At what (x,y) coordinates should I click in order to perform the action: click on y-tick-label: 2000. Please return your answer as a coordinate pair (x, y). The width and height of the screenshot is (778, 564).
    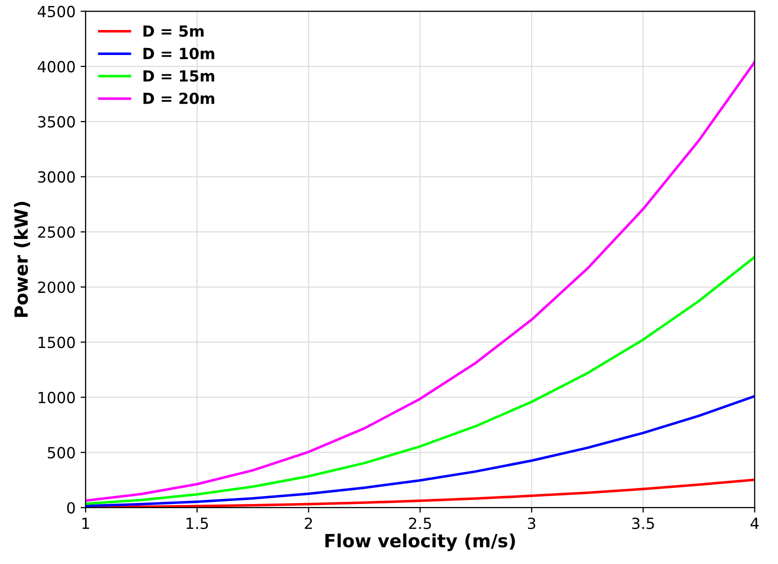
    Looking at the image, I should click on (56, 287).